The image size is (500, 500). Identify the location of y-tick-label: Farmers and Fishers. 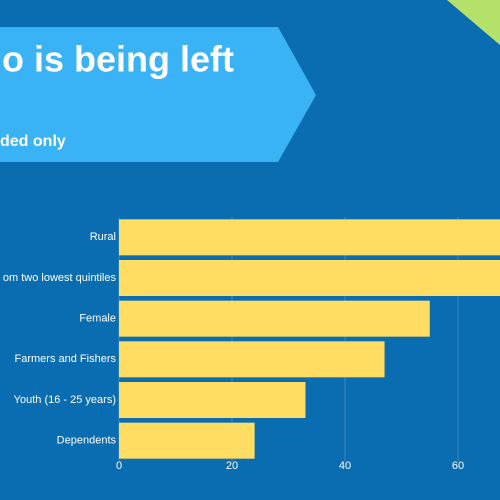
(66, 359).